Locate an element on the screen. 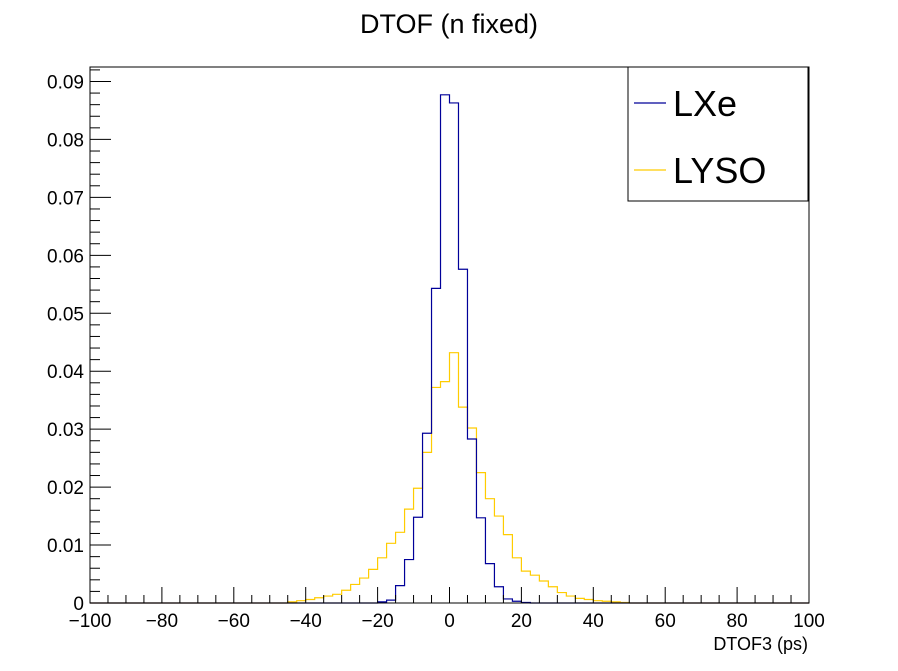 This screenshot has height=671, width=898. chart-title: DTOF (n fixed) is located at coordinates (449, 24).